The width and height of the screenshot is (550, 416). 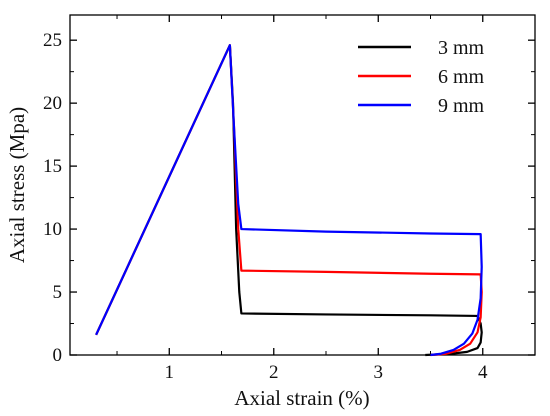 I want to click on x-tick-label: 2, so click(x=274, y=372).